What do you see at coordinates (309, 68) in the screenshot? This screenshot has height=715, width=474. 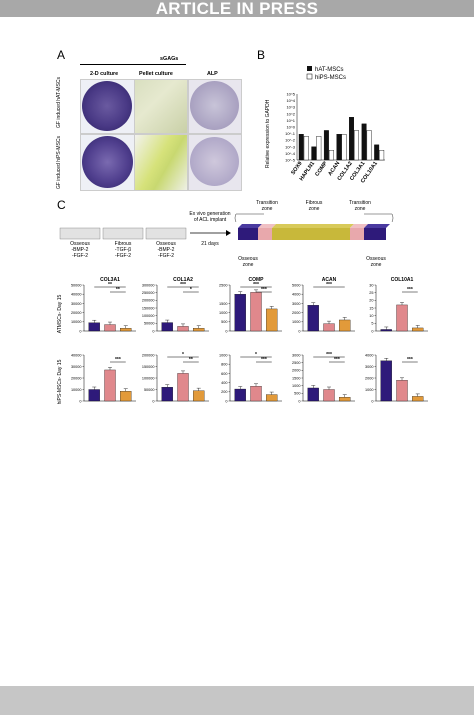 I see `legend-swatch-hat` at bounding box center [309, 68].